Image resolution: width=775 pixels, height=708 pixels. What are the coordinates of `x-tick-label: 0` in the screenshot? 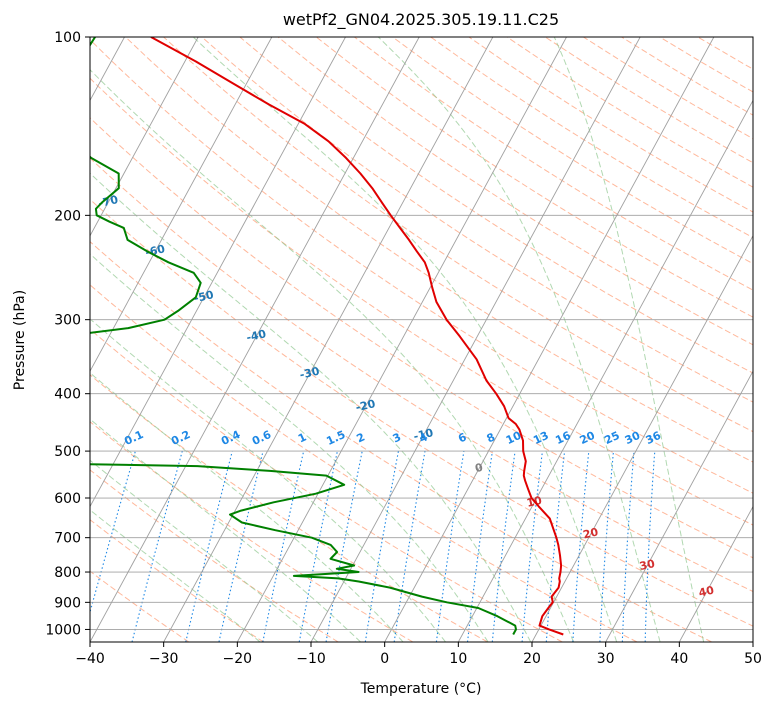 It's located at (384, 659).